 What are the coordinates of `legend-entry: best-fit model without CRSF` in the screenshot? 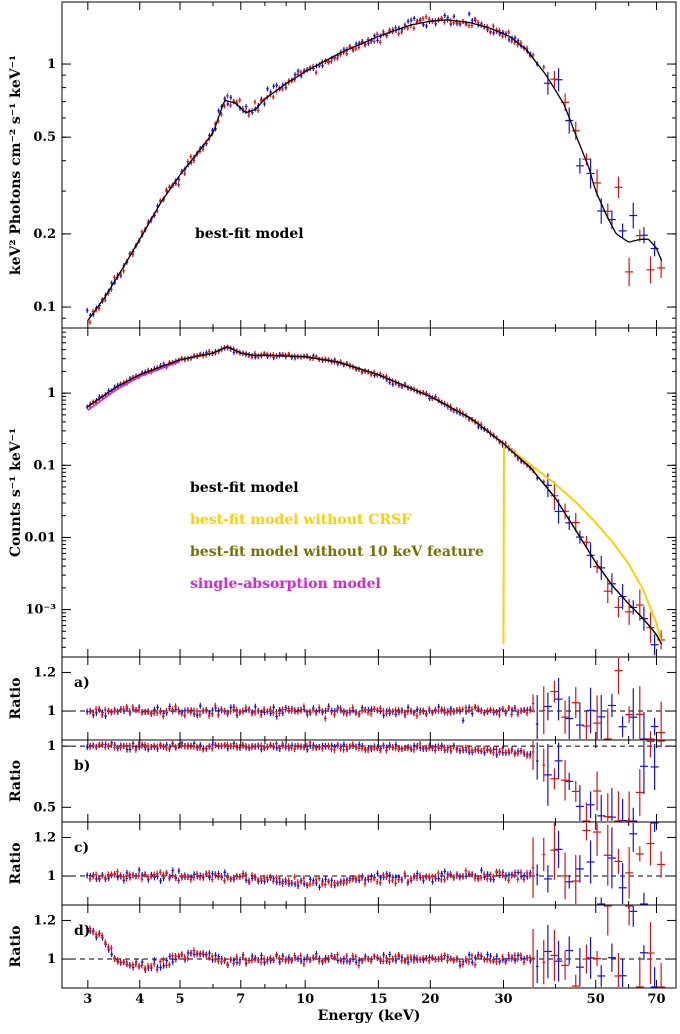 It's located at (300, 520).